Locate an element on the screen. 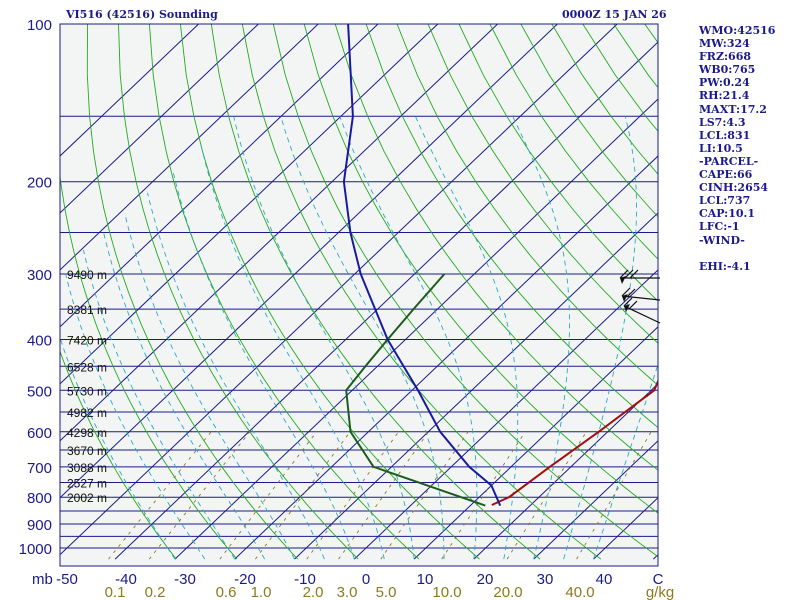 Image resolution: width=800 pixels, height=600 pixels. mixing-ratio-label: g/kg is located at coordinates (660, 592).